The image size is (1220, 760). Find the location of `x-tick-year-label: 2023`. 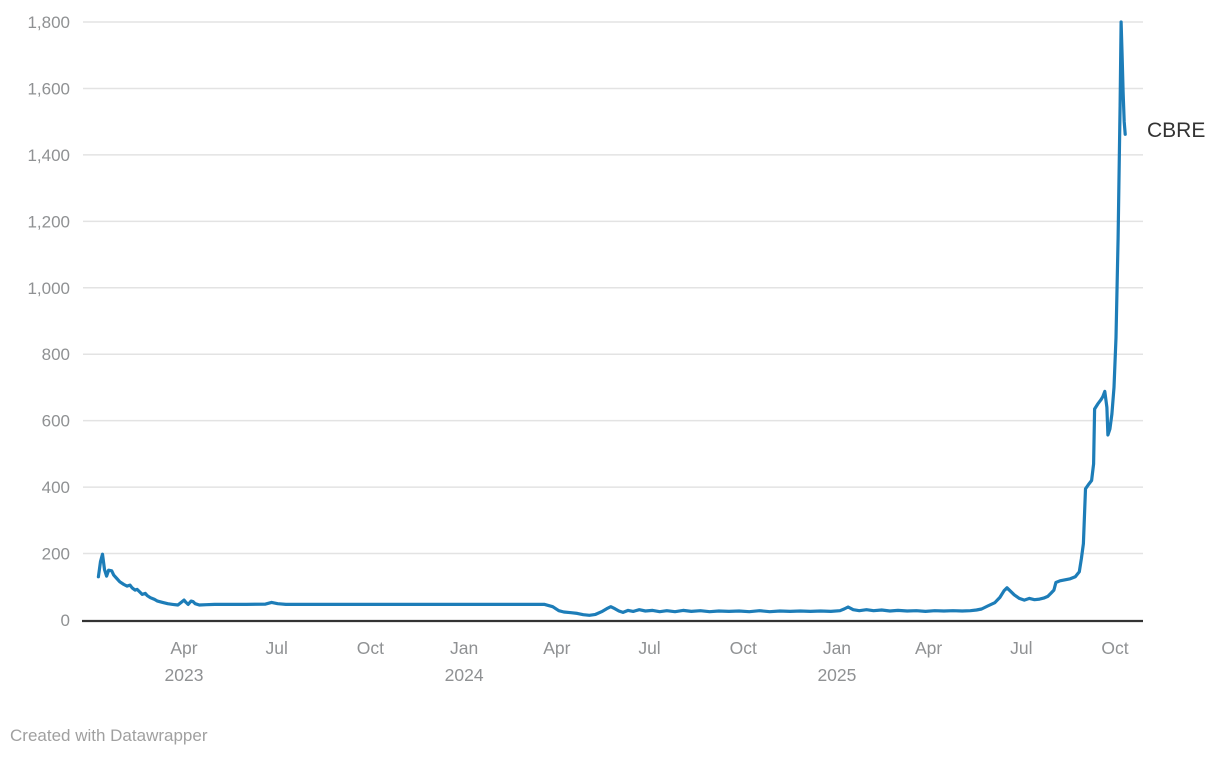

x-tick-year-label: 2023 is located at coordinates (184, 675).